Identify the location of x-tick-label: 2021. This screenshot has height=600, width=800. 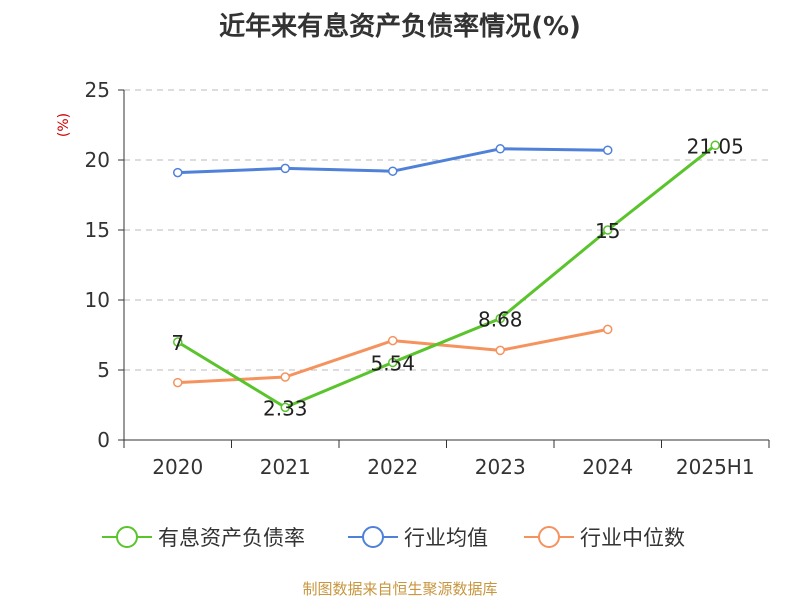
(285, 467).